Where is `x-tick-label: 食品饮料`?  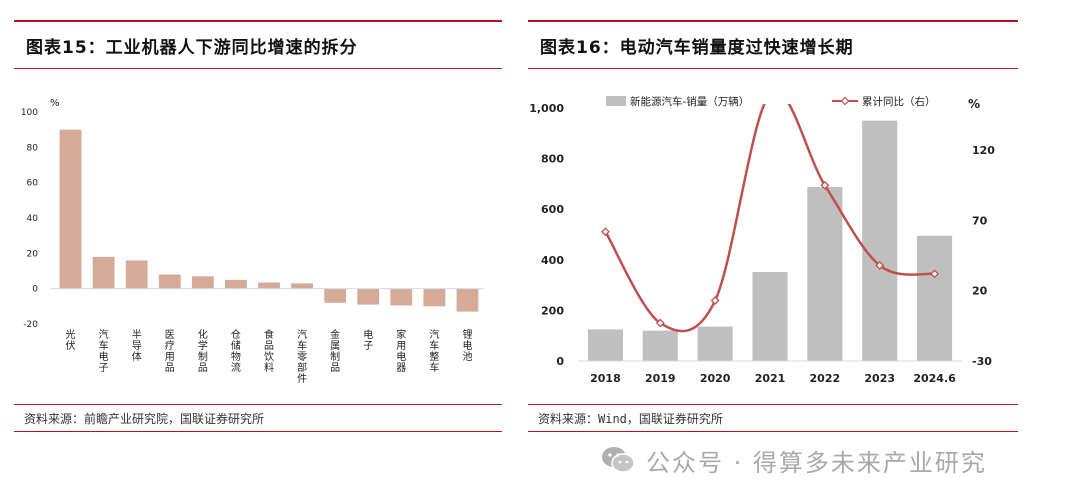 x-tick-label: 食品饮料 is located at coordinates (269, 351).